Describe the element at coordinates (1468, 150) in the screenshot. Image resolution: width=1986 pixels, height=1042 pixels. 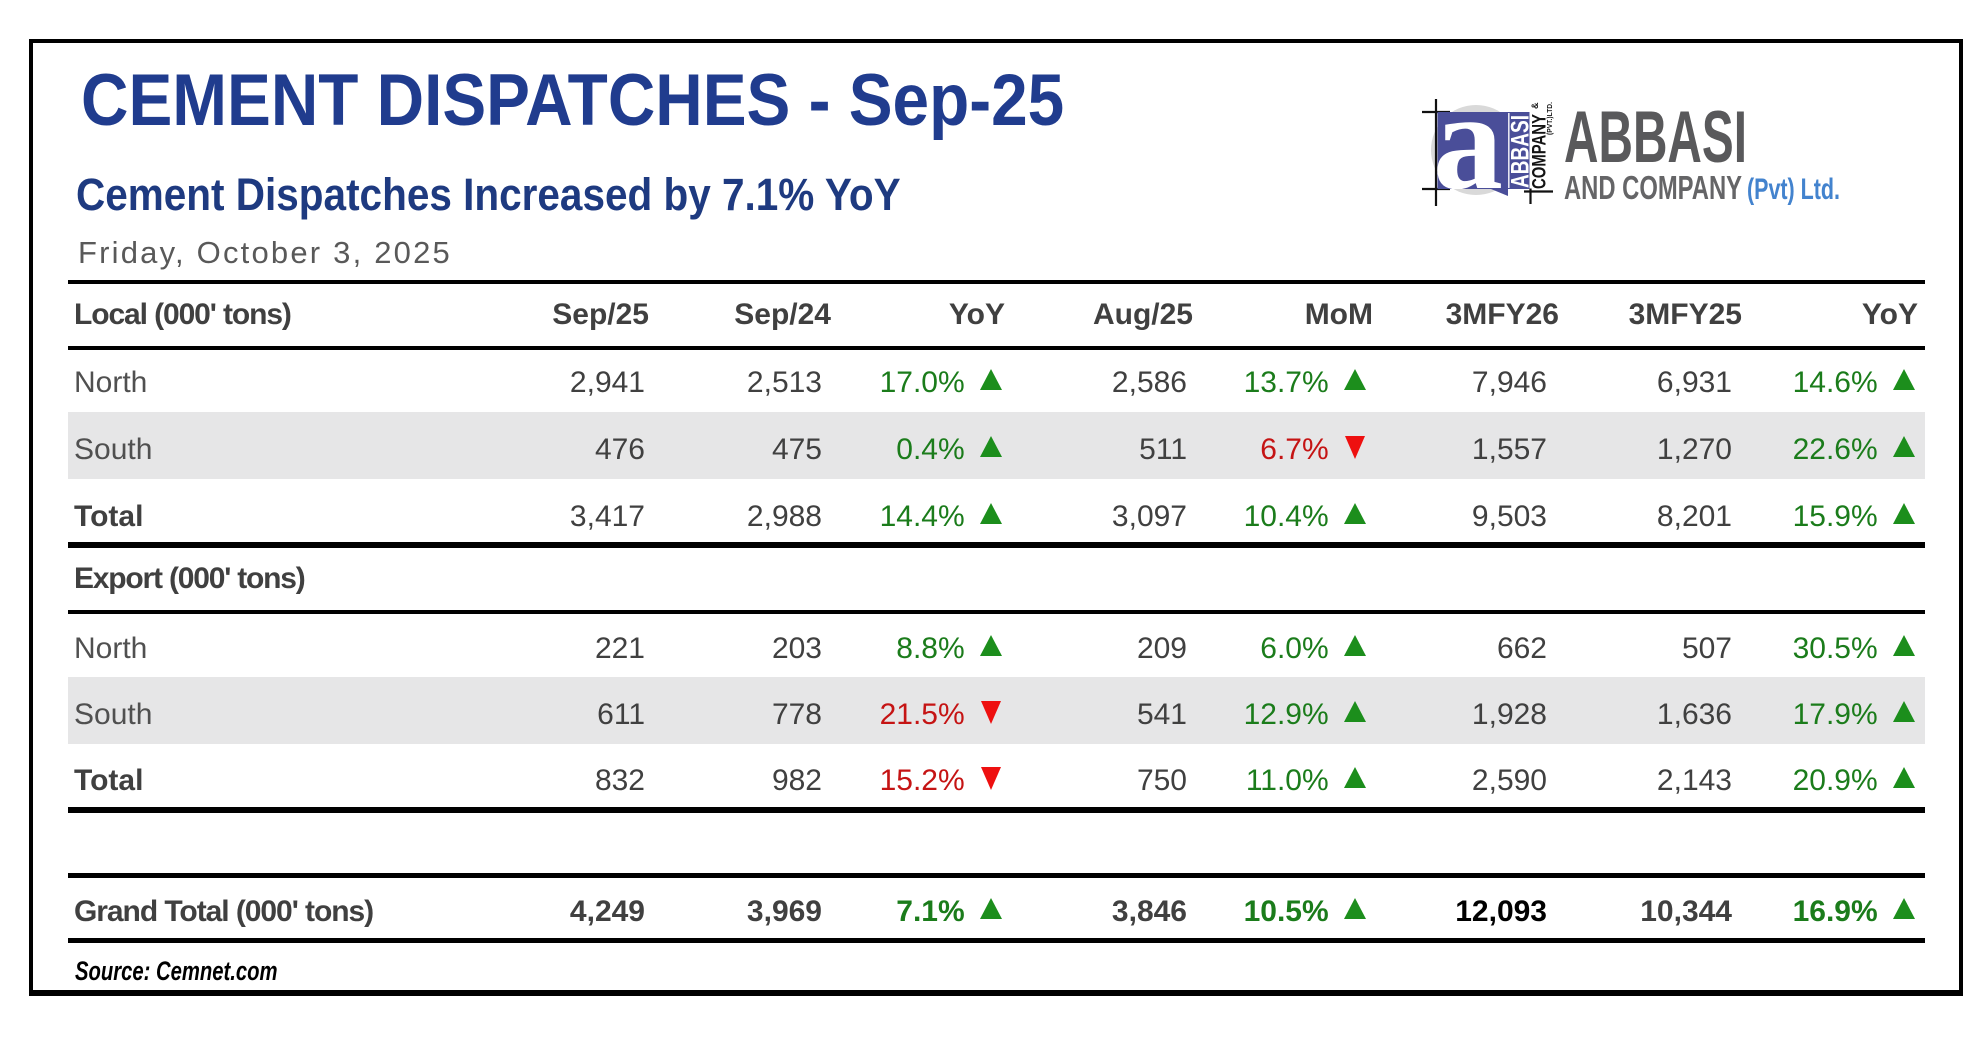
I see `svg-text: a` at that location.